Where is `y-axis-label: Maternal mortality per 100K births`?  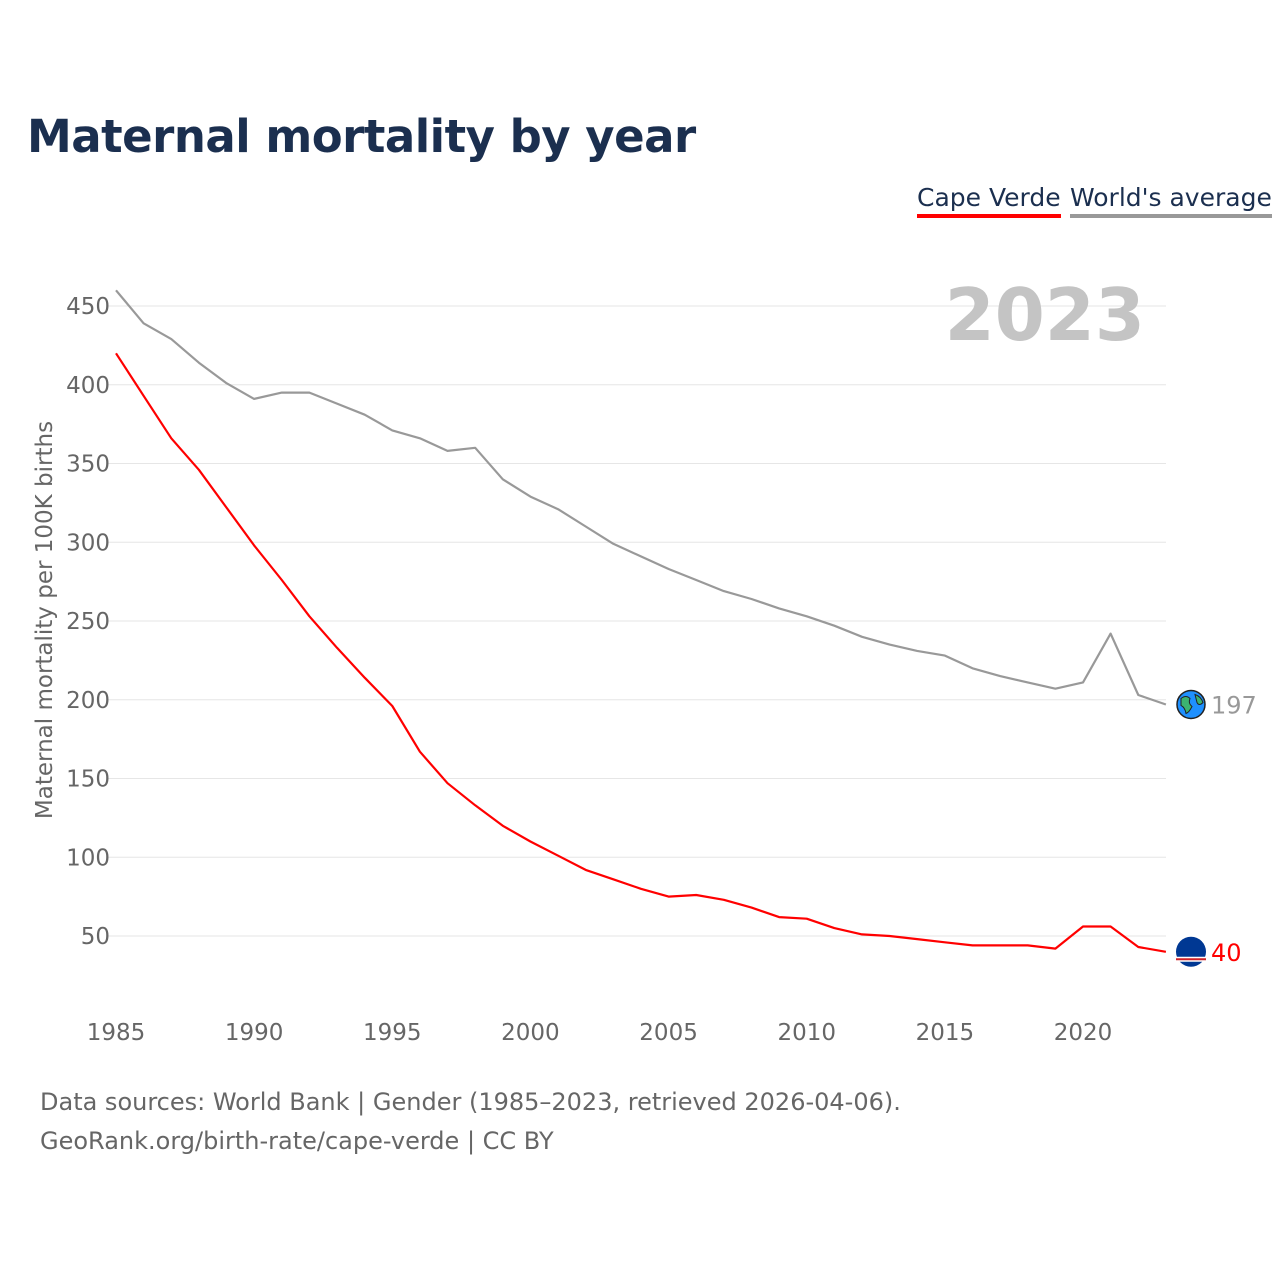 y-axis-label: Maternal mortality per 100K births is located at coordinates (45, 620).